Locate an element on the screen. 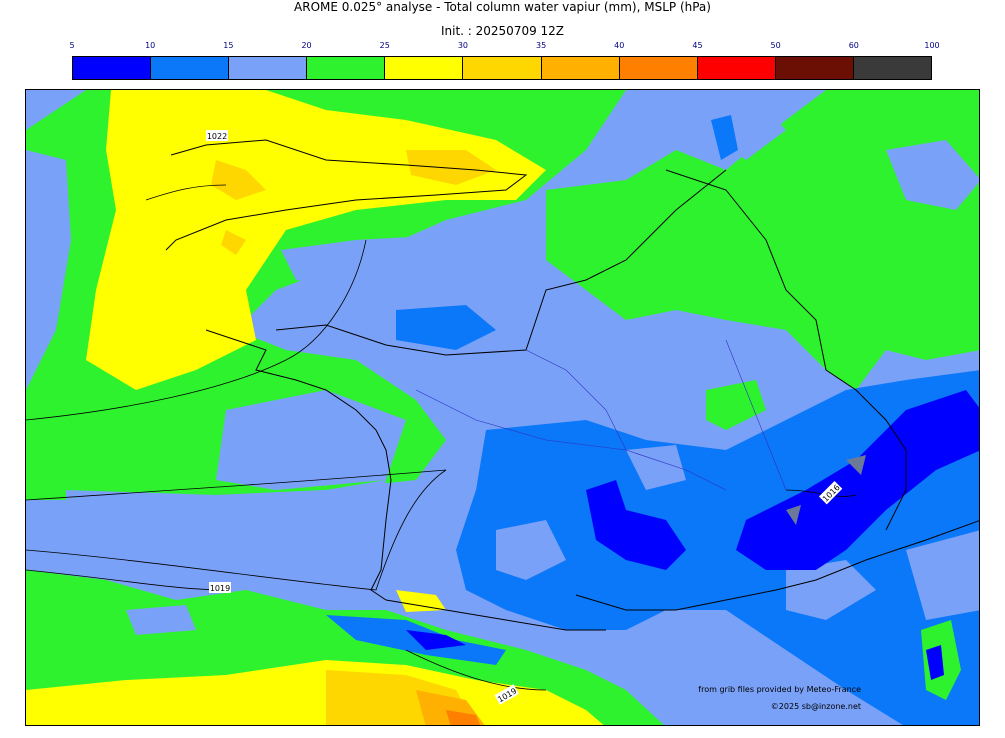 This screenshot has height=738, width=1005. colorbar-tick-label: 40 is located at coordinates (619, 45).